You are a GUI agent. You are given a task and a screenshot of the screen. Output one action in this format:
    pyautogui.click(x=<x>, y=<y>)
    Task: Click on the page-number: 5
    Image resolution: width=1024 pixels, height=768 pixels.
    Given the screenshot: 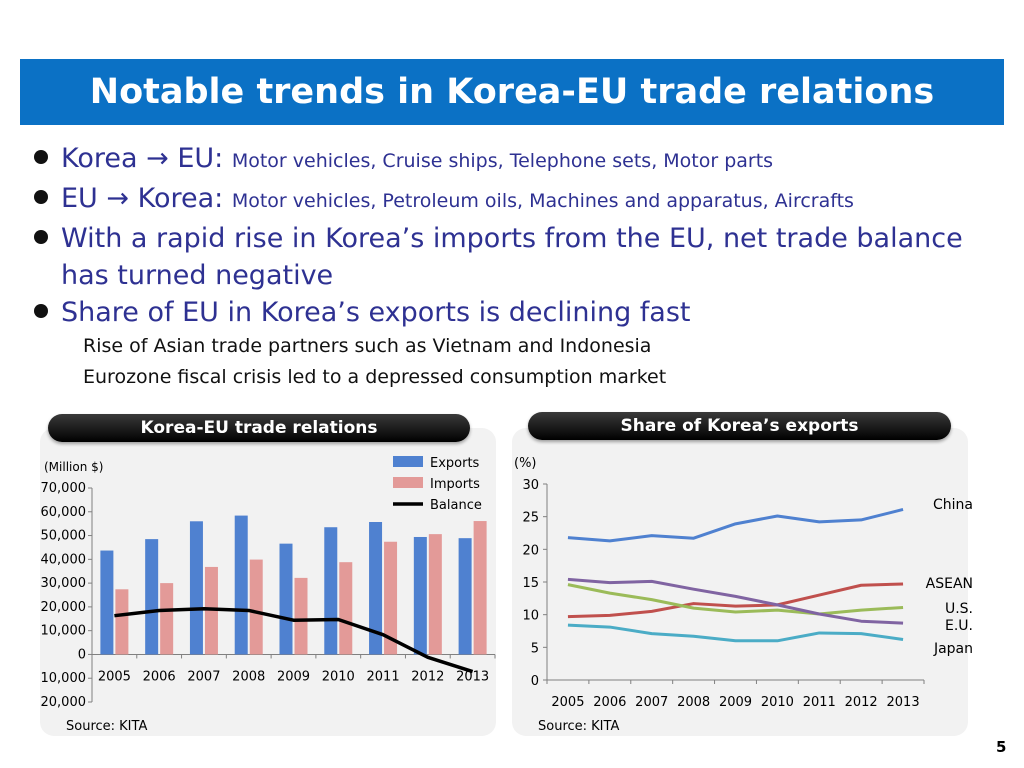 What is the action you would take?
    pyautogui.click(x=1001, y=747)
    